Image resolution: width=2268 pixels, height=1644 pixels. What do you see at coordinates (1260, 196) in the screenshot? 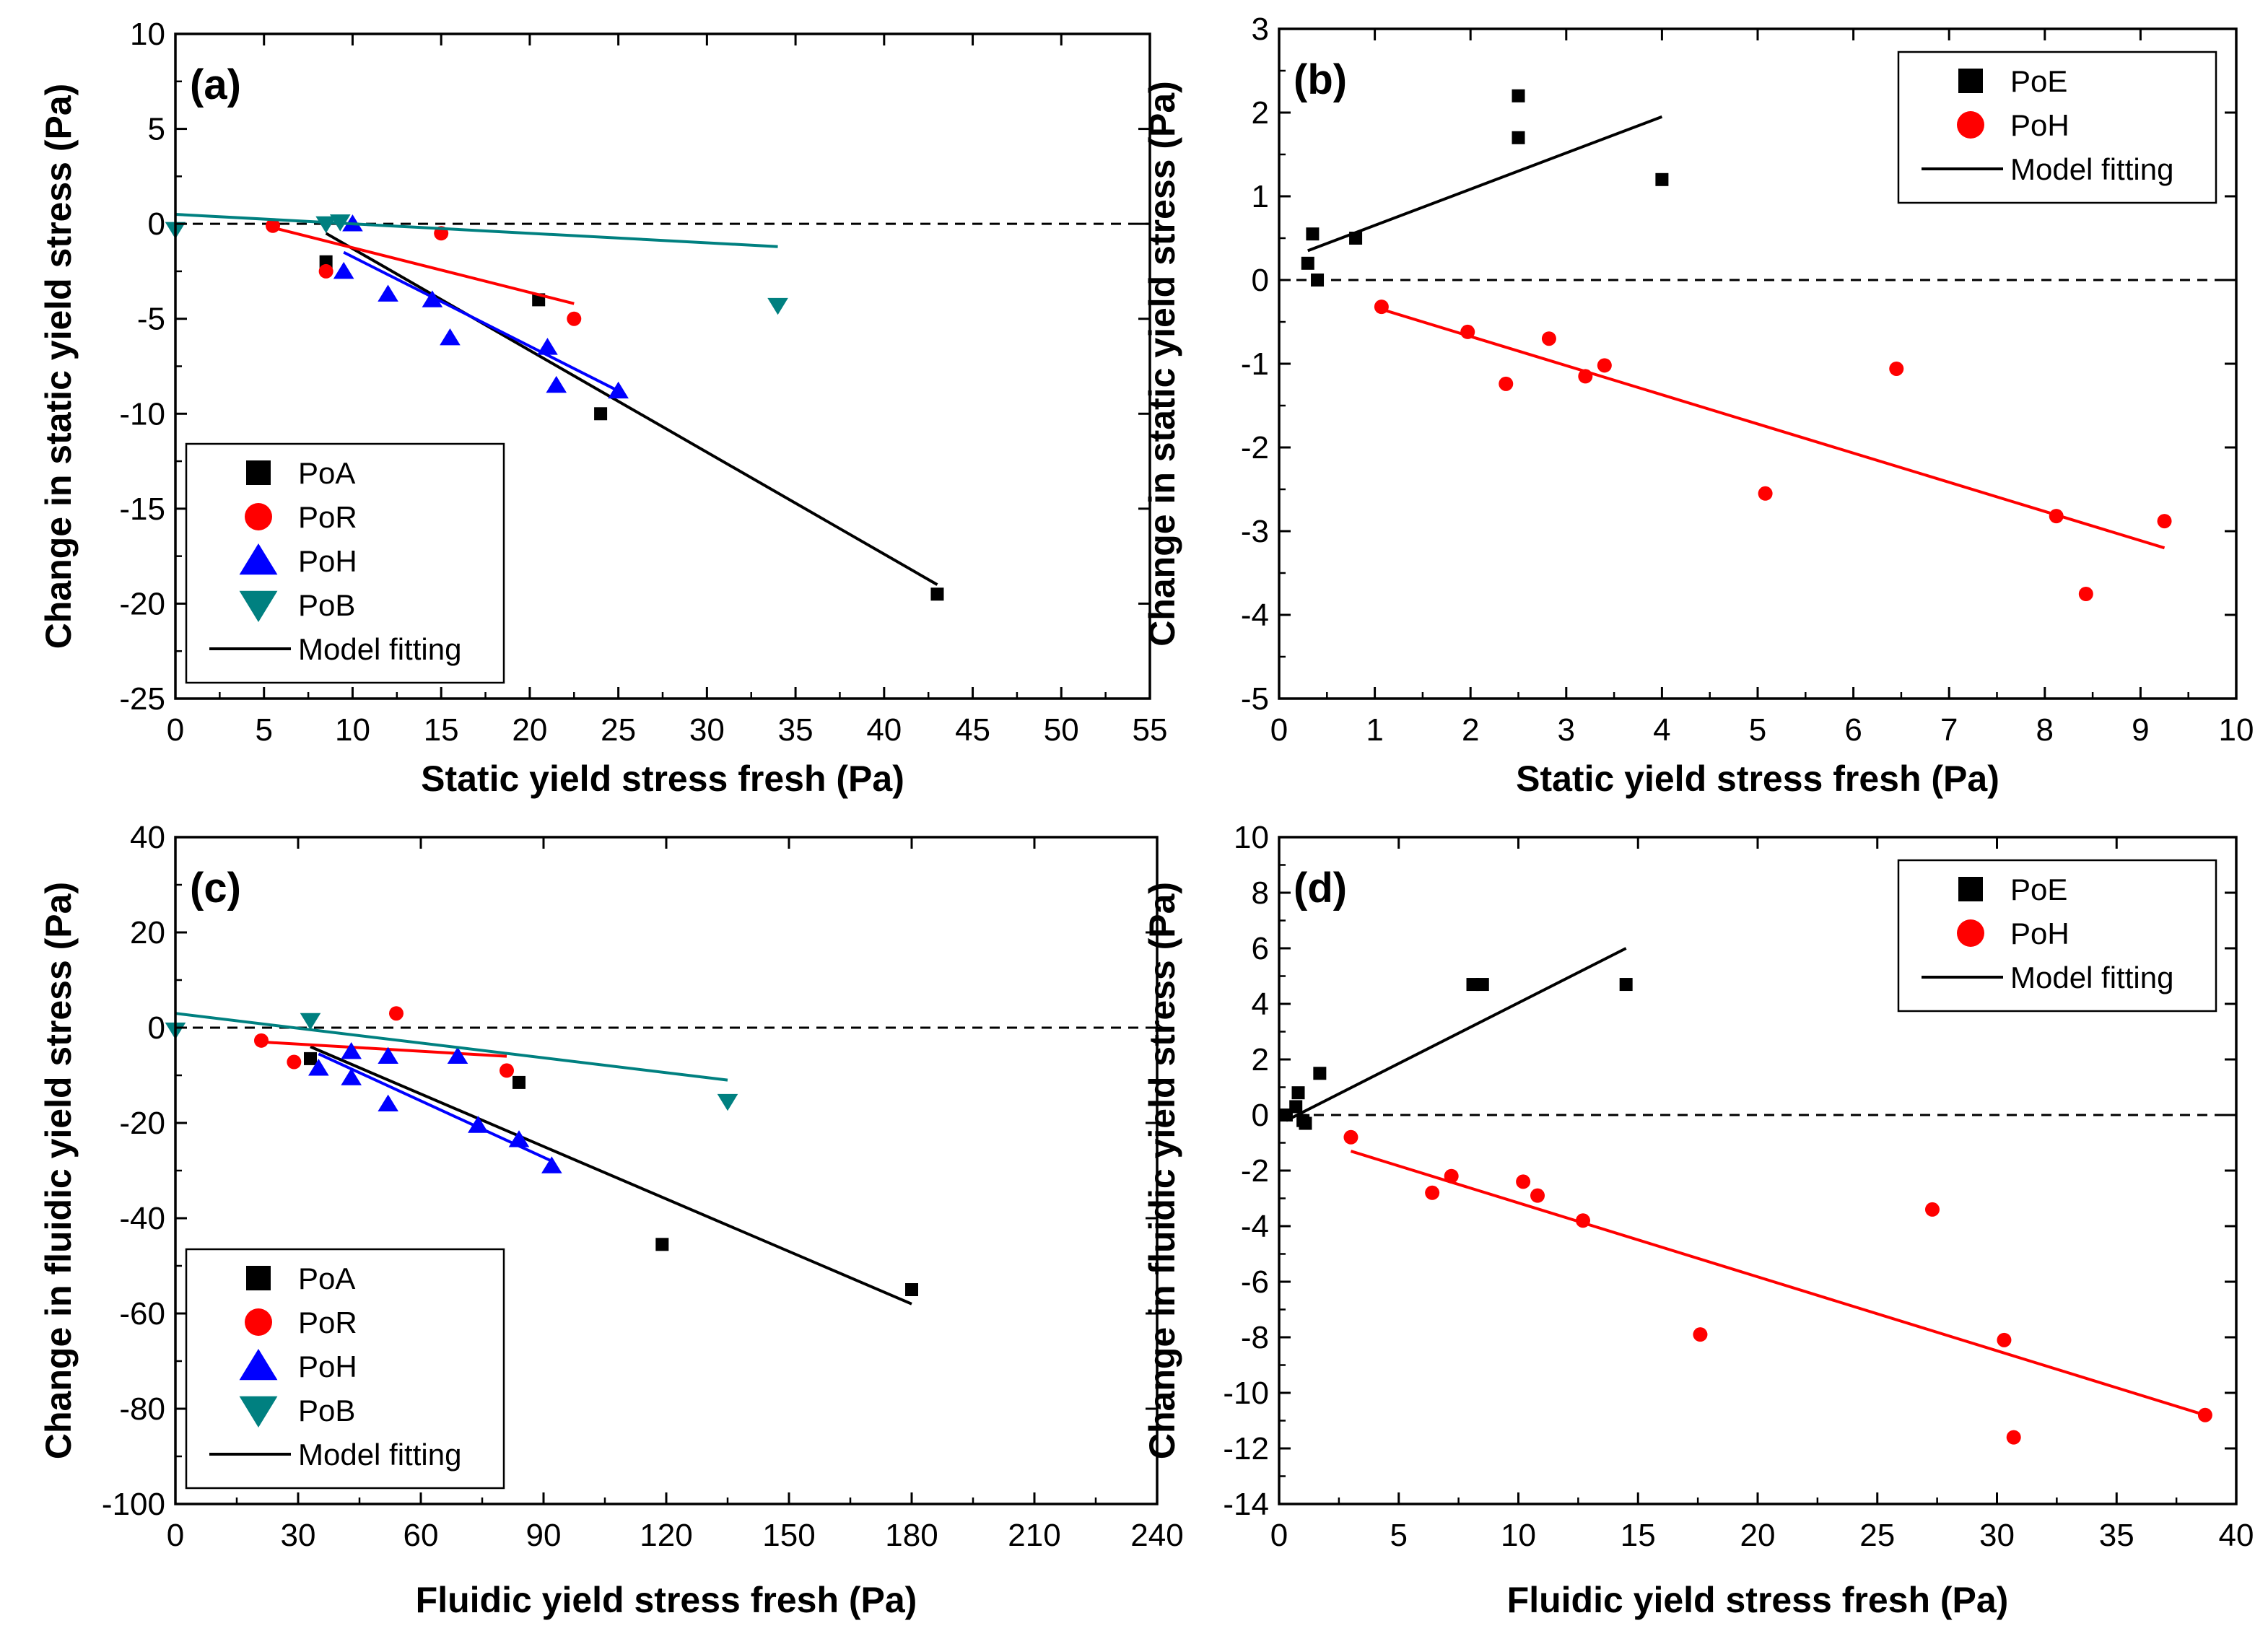
I see `y-tick-label: 1` at bounding box center [1260, 196].